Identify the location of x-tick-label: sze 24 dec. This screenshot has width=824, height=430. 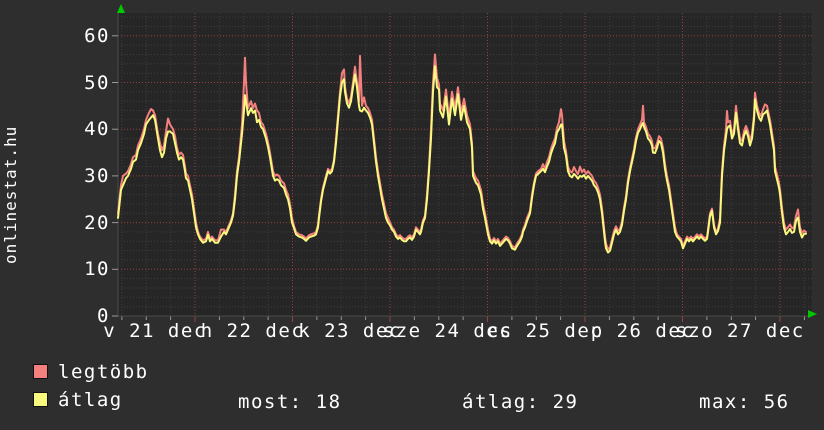
(447, 331).